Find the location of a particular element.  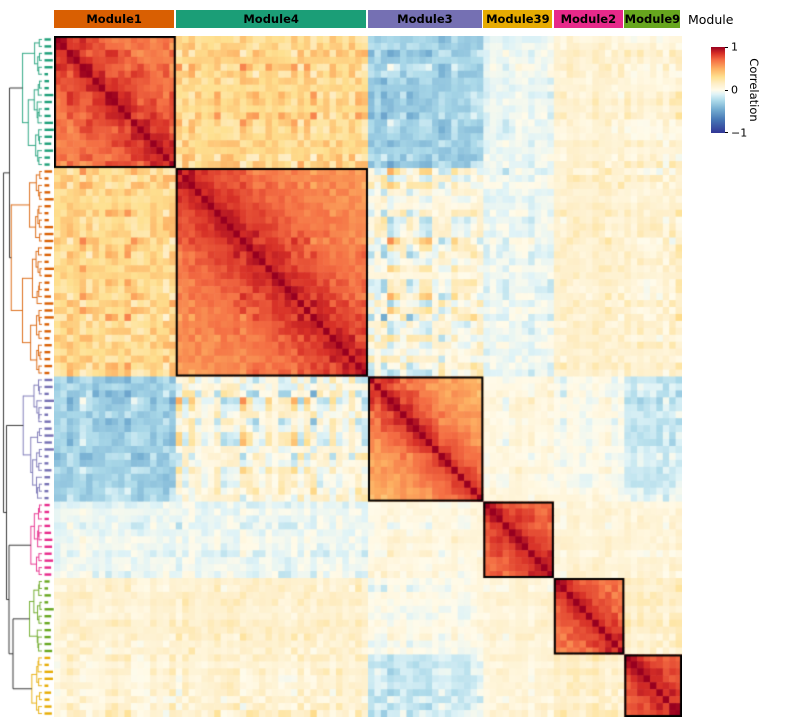

annotation-segment-module1: Module1 is located at coordinates (114, 19).